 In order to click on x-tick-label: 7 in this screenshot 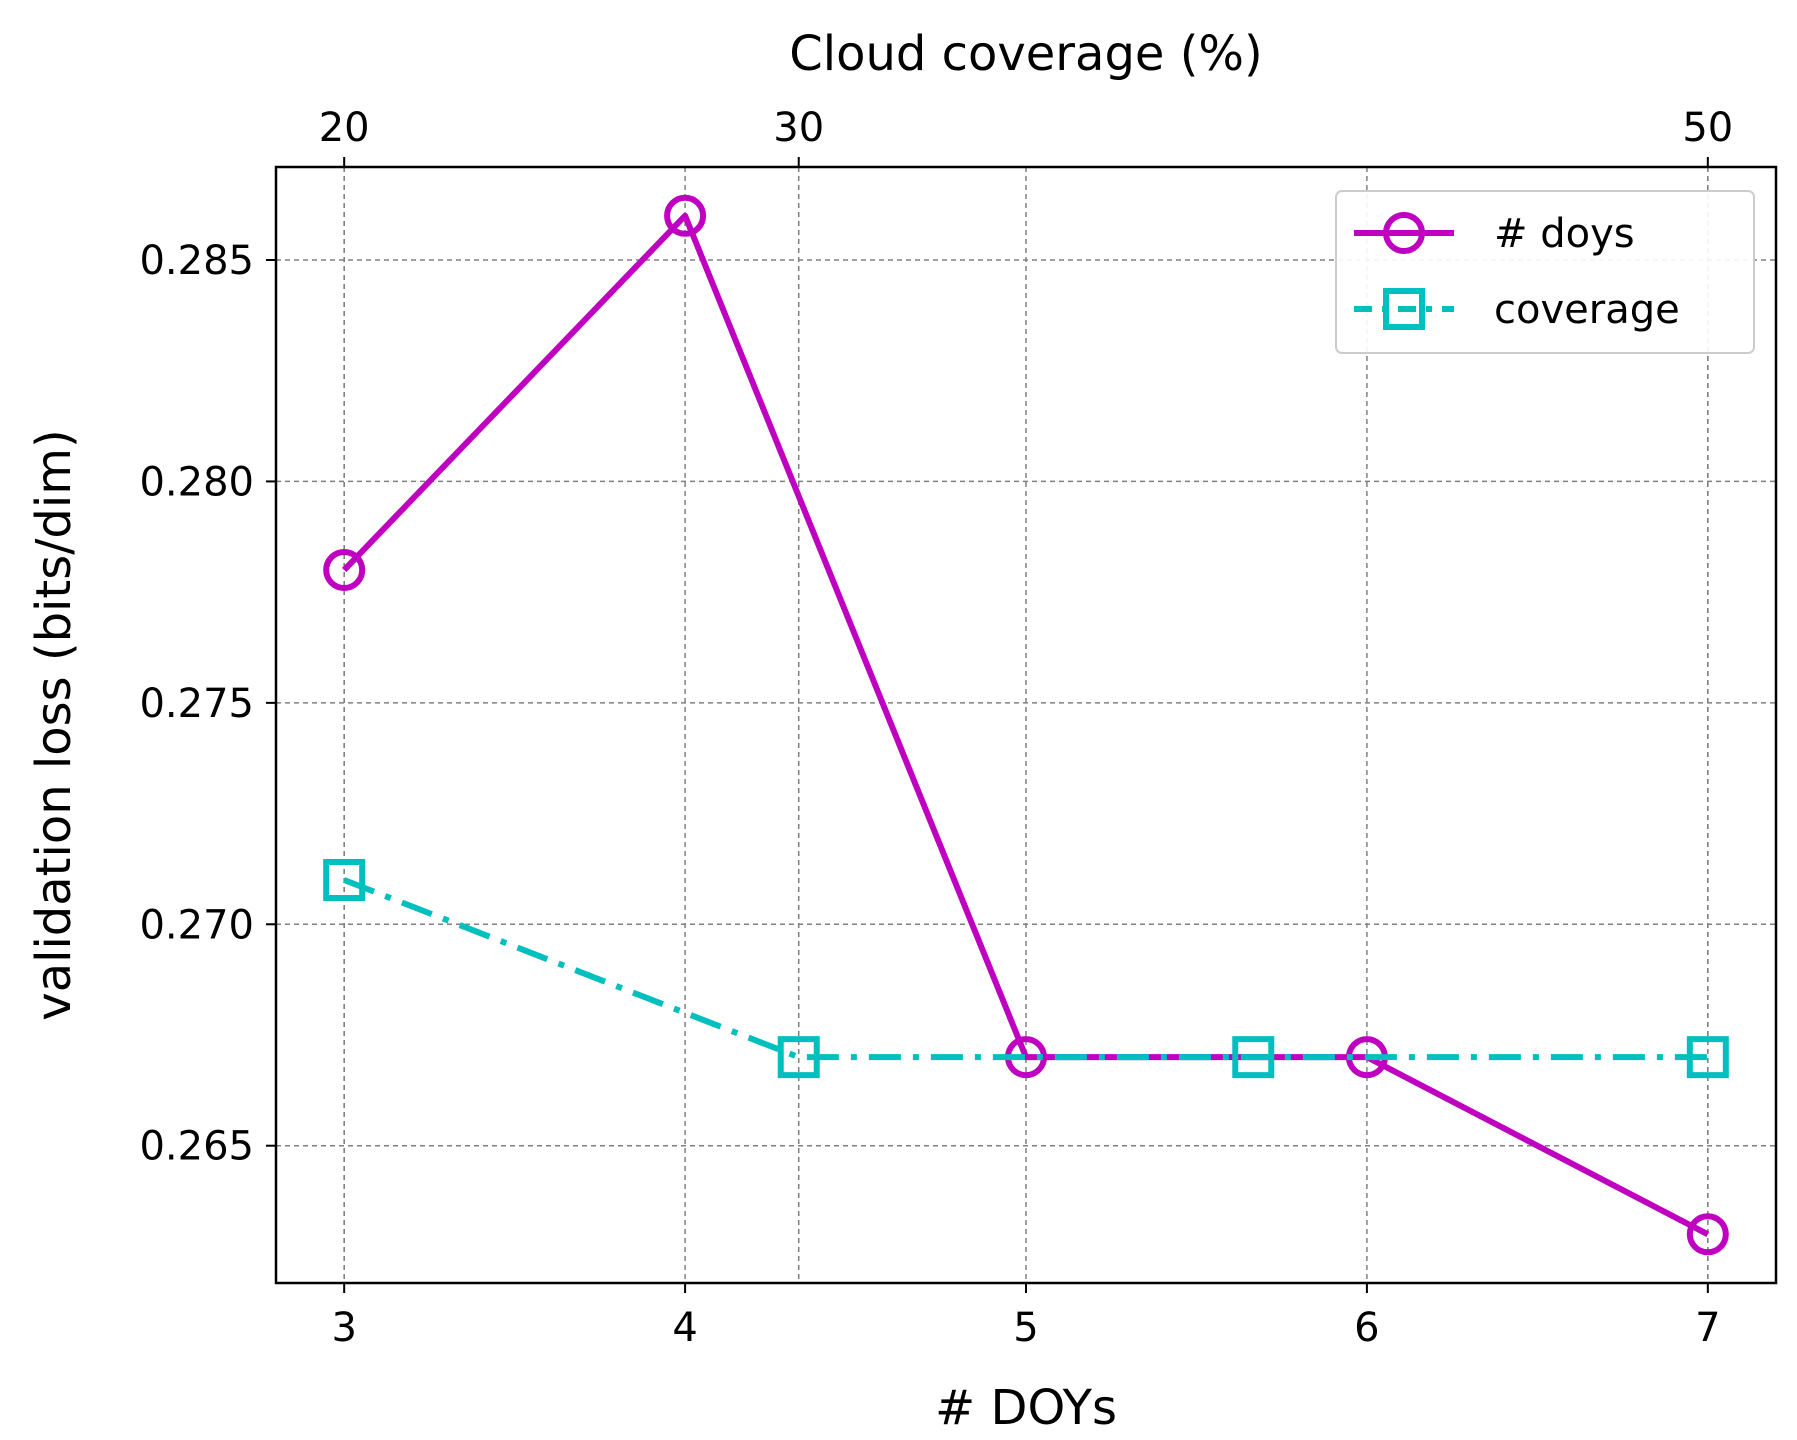, I will do `click(1707, 1328)`.